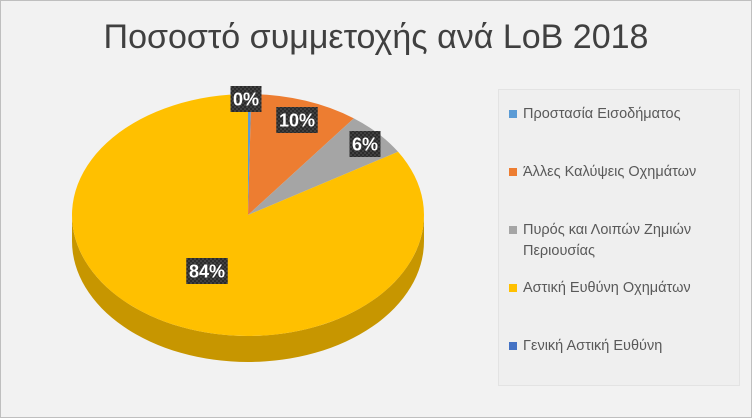 This screenshot has height=418, width=752. What do you see at coordinates (607, 288) in the screenshot?
I see `legend-label: Αστική Ευθύνη Οχημάτων` at bounding box center [607, 288].